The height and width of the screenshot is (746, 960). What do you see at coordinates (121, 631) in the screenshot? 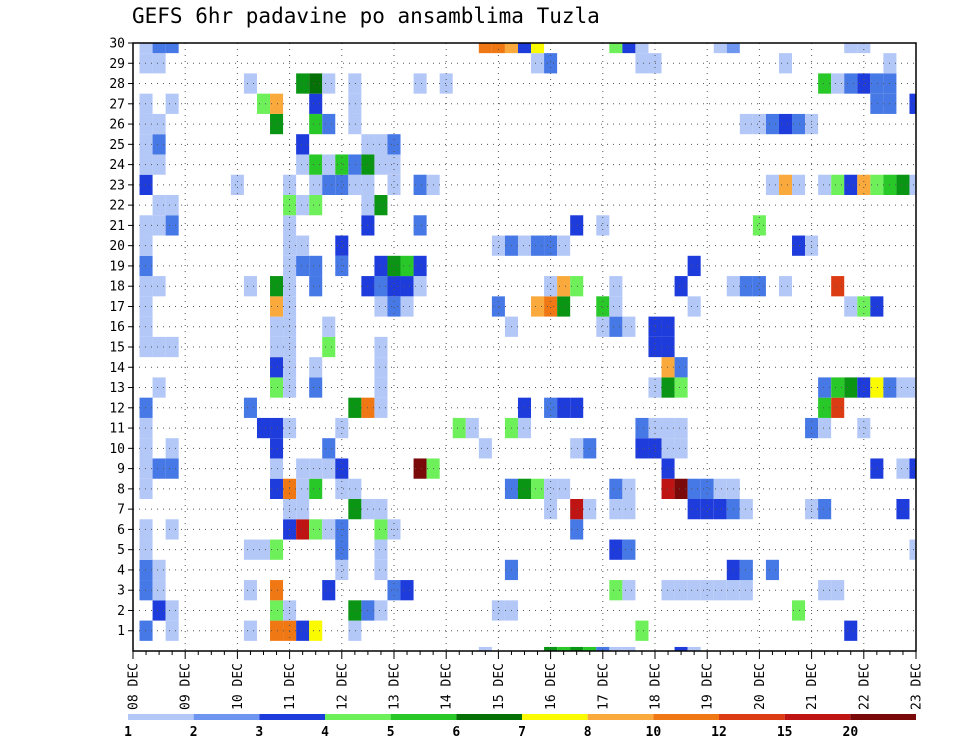
I see `y-tick-label: 1` at bounding box center [121, 631].